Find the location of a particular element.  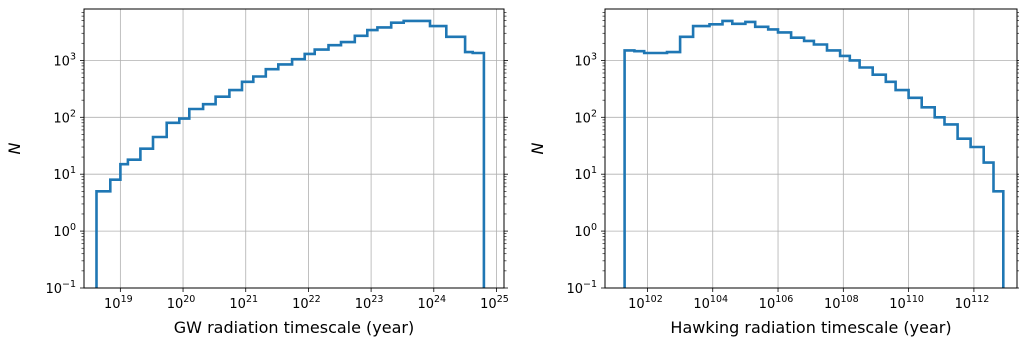

x-tick-label: 10112 is located at coordinates (972, 303).